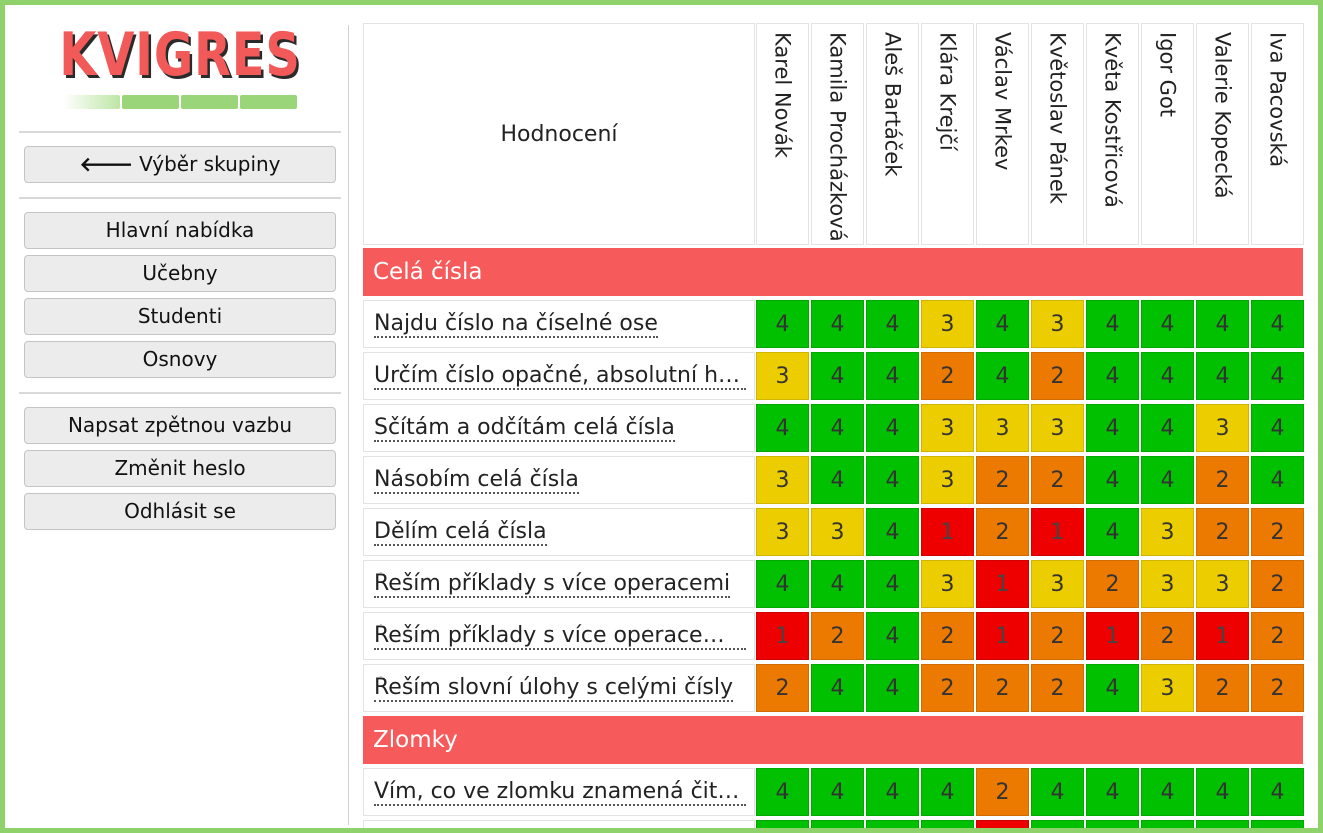  Describe the element at coordinates (1222, 134) in the screenshot. I see `student-header: Valerie Kopecká` at that location.